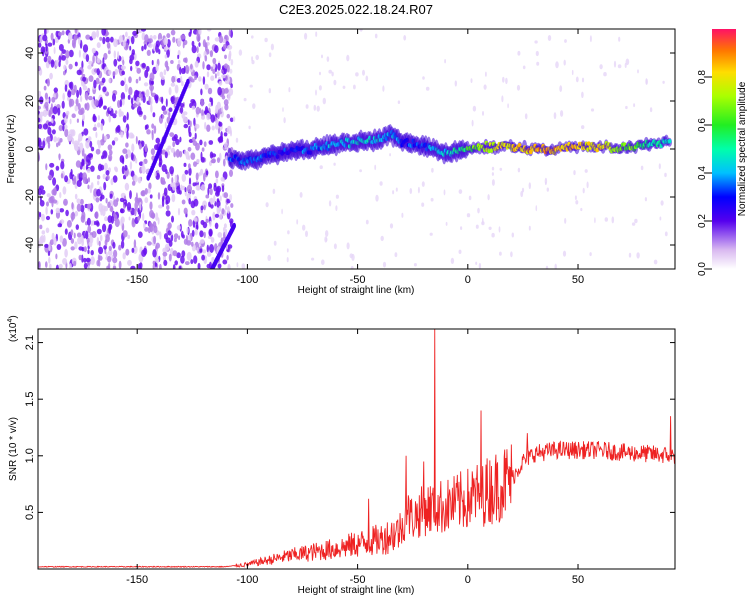 This screenshot has height=600, width=750. I want to click on x-tick-label: -50, so click(358, 280).